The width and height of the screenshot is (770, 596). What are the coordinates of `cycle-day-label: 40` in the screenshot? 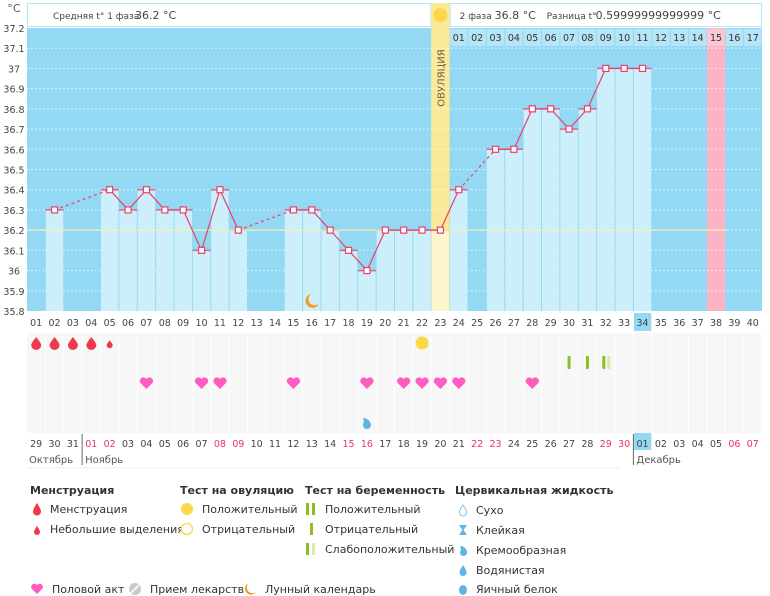 It's located at (753, 323).